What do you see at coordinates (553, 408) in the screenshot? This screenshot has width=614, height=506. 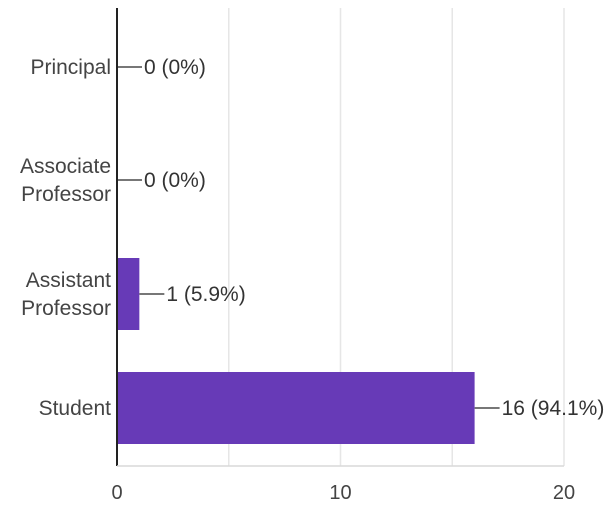 I see `data-label: 16 (94.1%)` at bounding box center [553, 408].